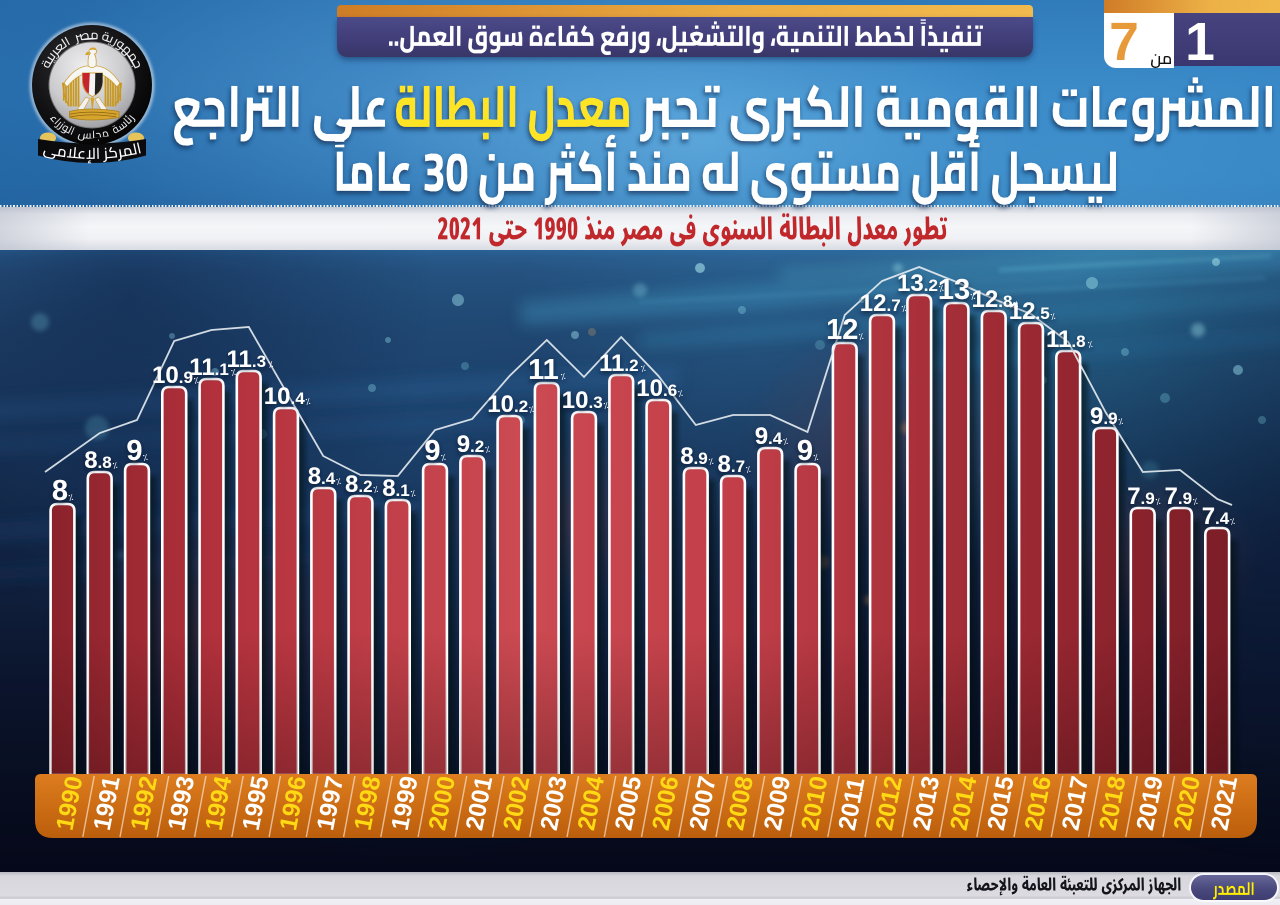  Describe the element at coordinates (60, 491) in the screenshot. I see `svg-text: 8` at that location.